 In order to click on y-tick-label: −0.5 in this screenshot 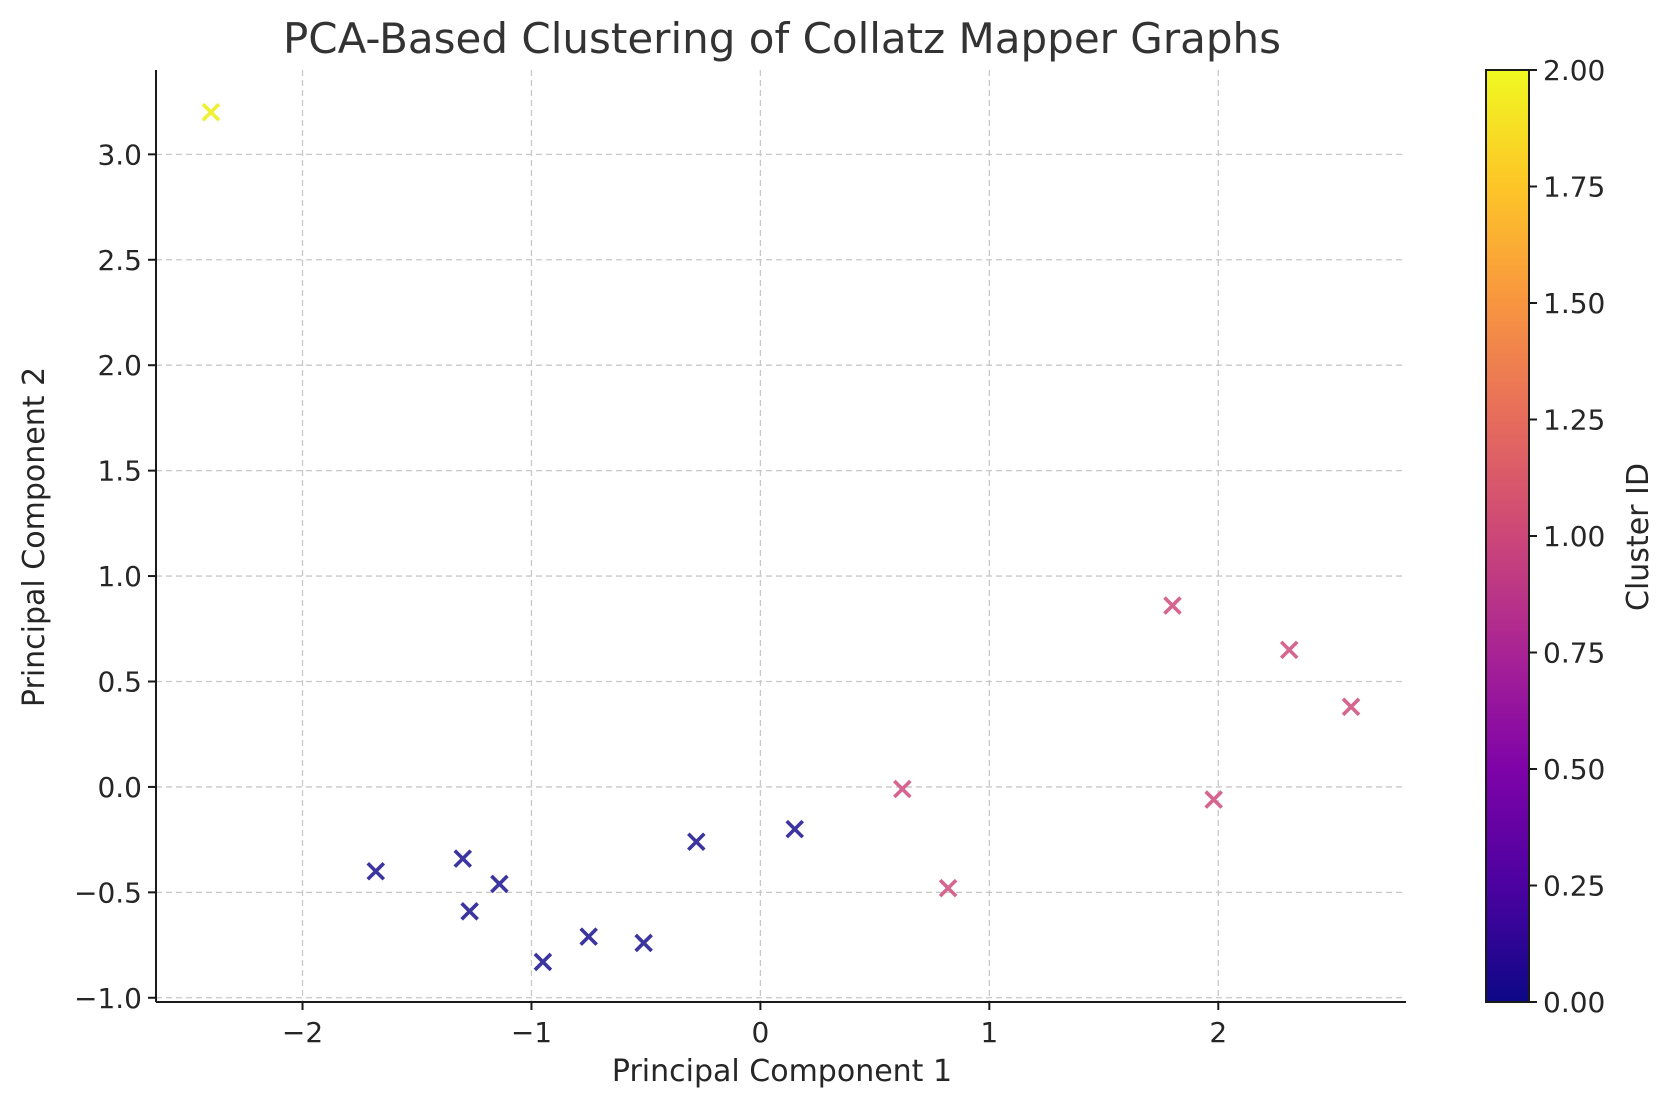, I will do `click(108, 892)`.